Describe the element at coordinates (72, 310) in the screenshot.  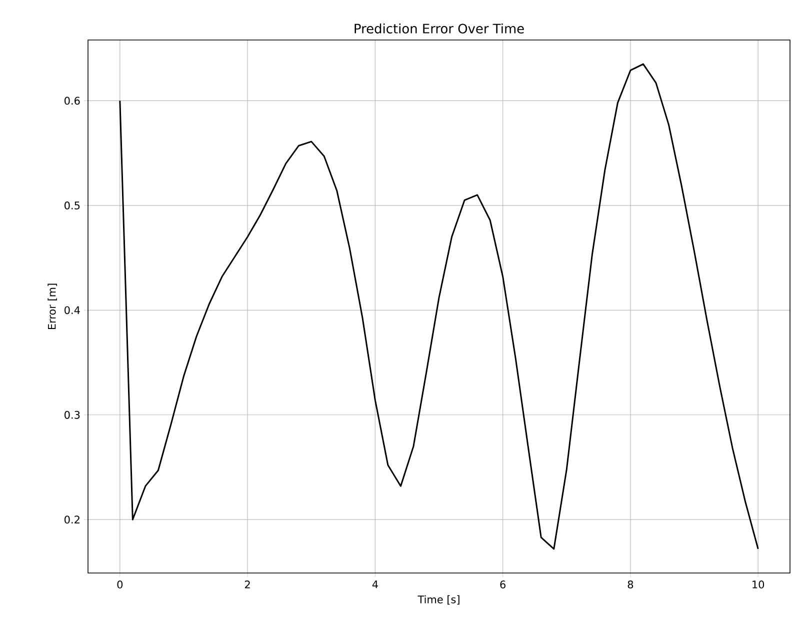
I see `y-tick-label: 0.4` at that location.